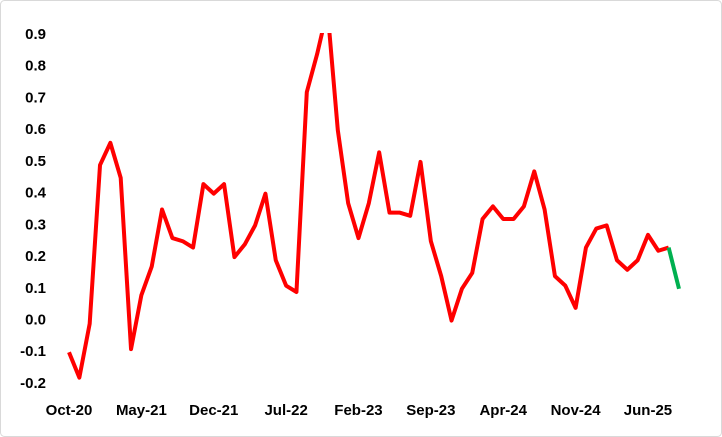  What do you see at coordinates (36, 193) in the screenshot?
I see `y-tick-label: 0.4` at bounding box center [36, 193].